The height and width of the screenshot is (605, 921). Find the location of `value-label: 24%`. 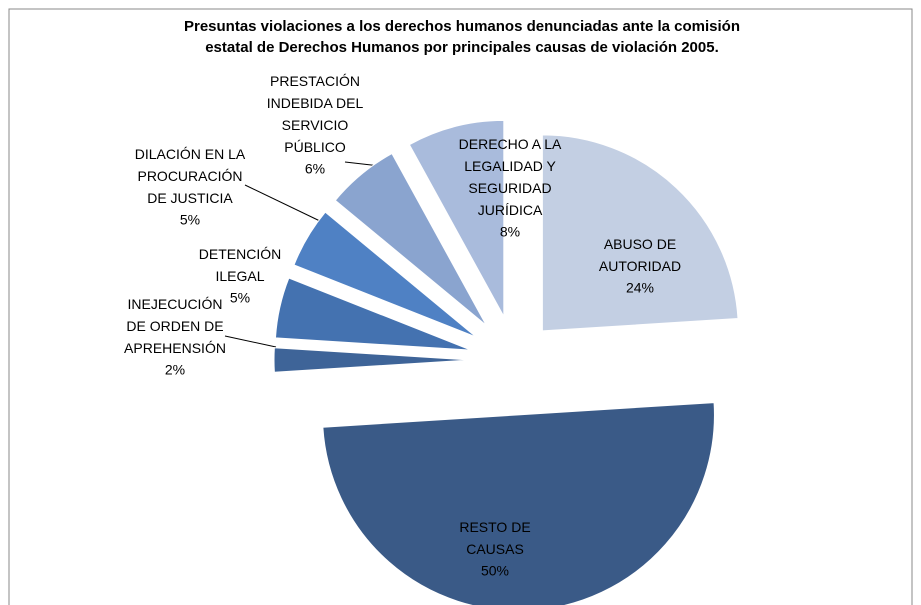

value-label: 24% is located at coordinates (640, 288).